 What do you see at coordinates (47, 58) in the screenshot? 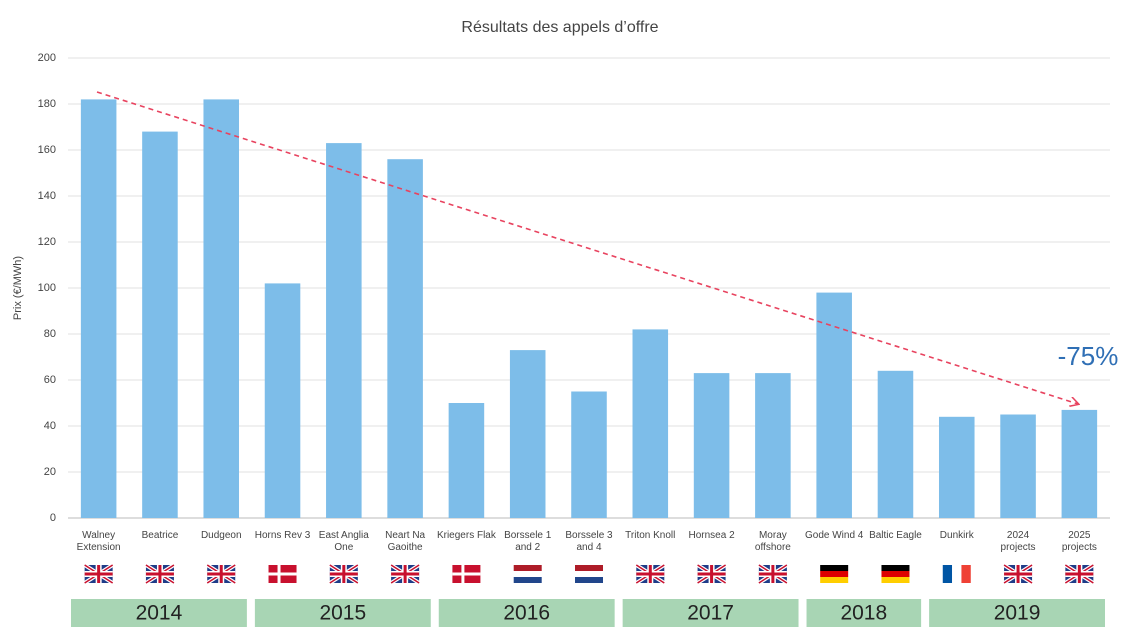
I see `y-tick-label: 200` at bounding box center [47, 58].